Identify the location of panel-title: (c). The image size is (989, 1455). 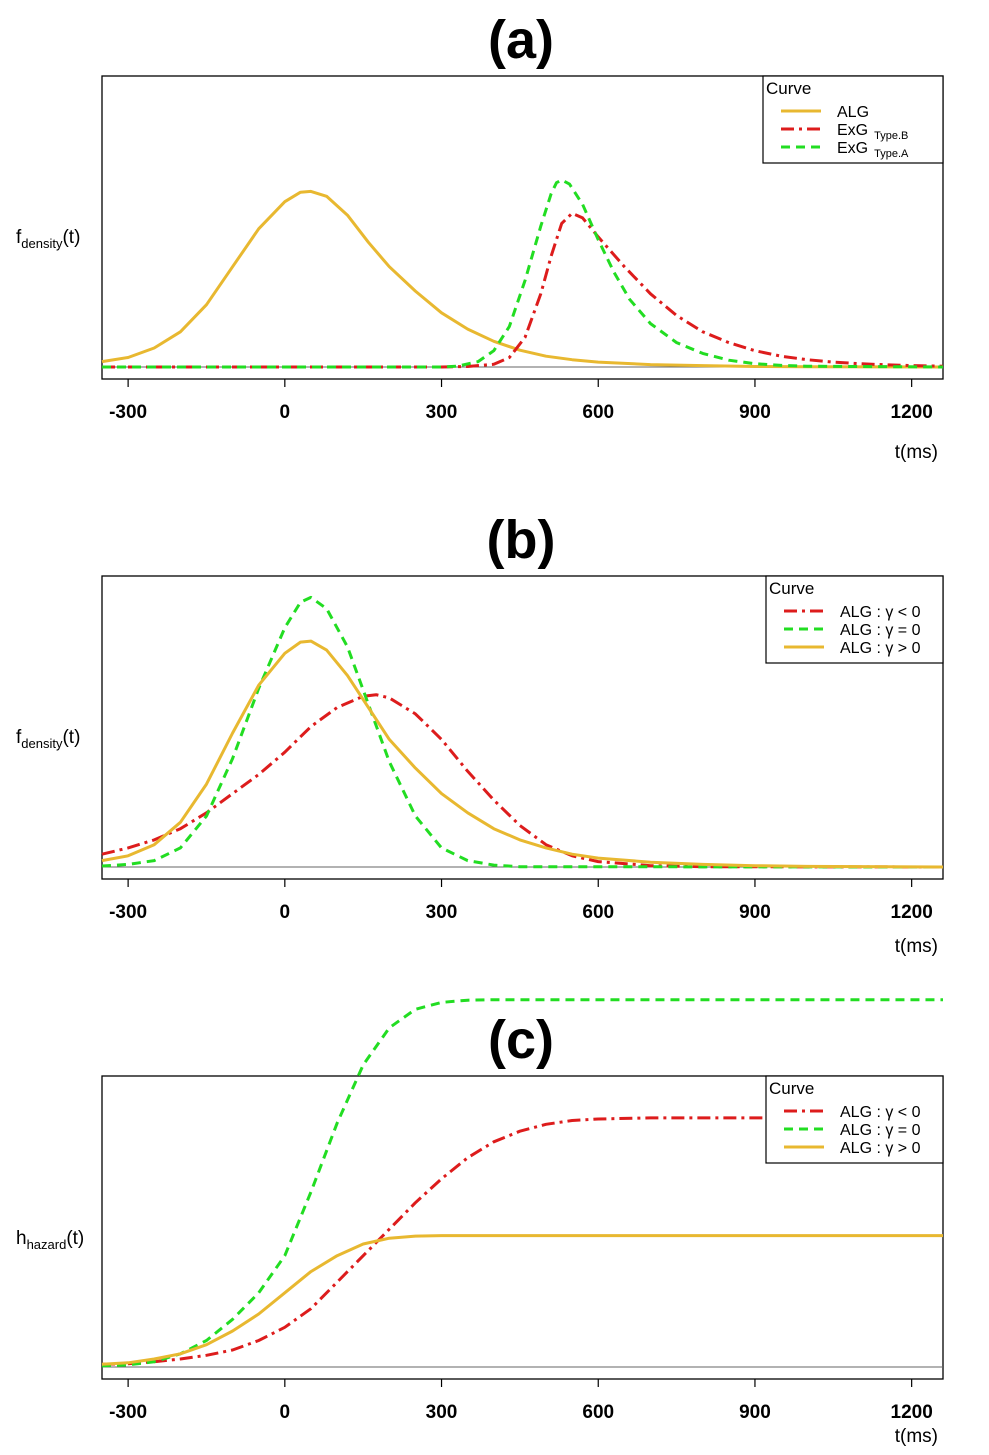
(521, 1040).